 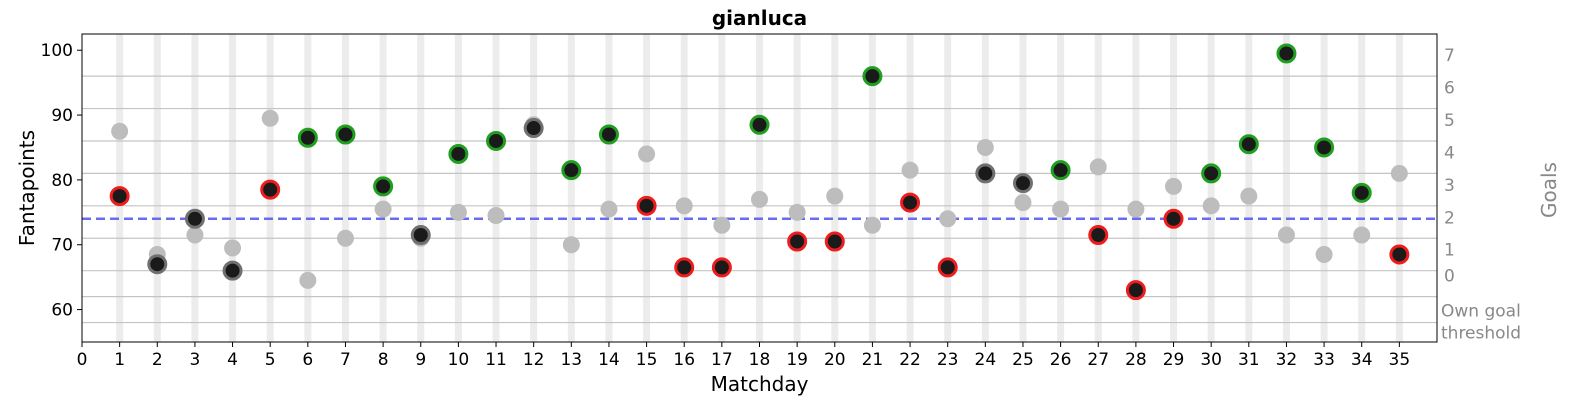 What do you see at coordinates (459, 360) in the screenshot?
I see `x-tick-label: 10` at bounding box center [459, 360].